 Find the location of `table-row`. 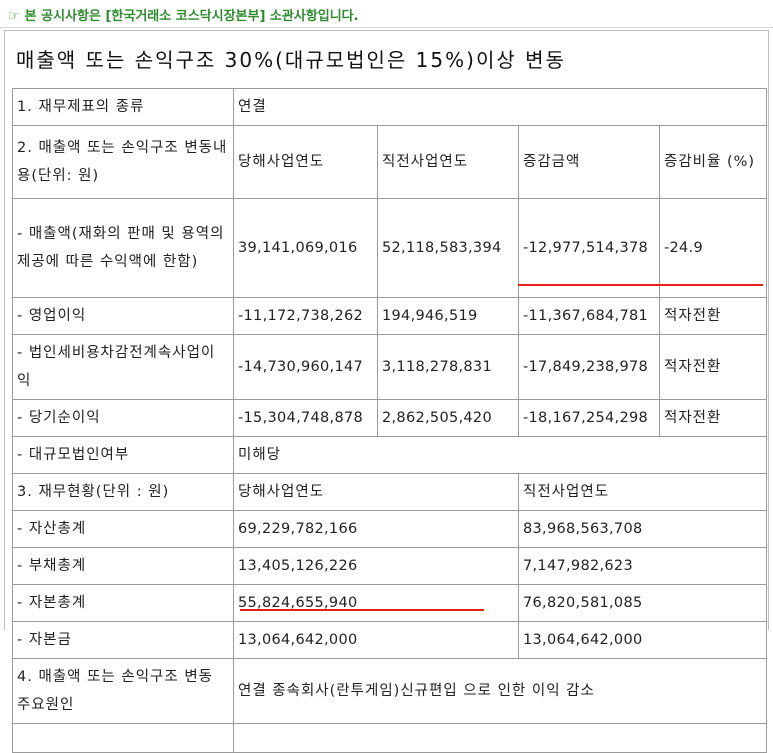

table-row is located at coordinates (389, 738).